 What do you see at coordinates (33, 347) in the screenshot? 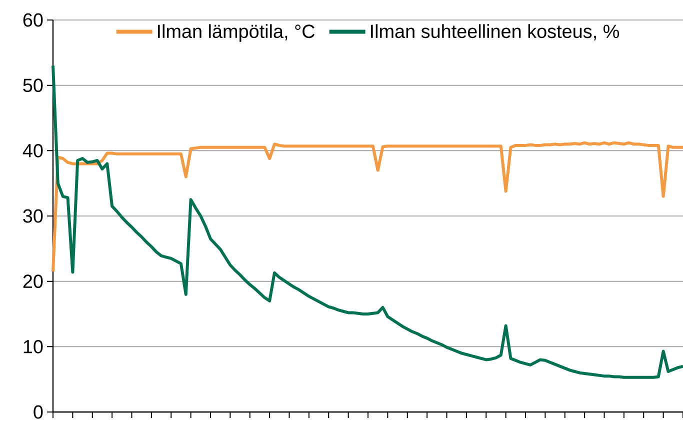
I see `y-tick-label: 10` at bounding box center [33, 347].